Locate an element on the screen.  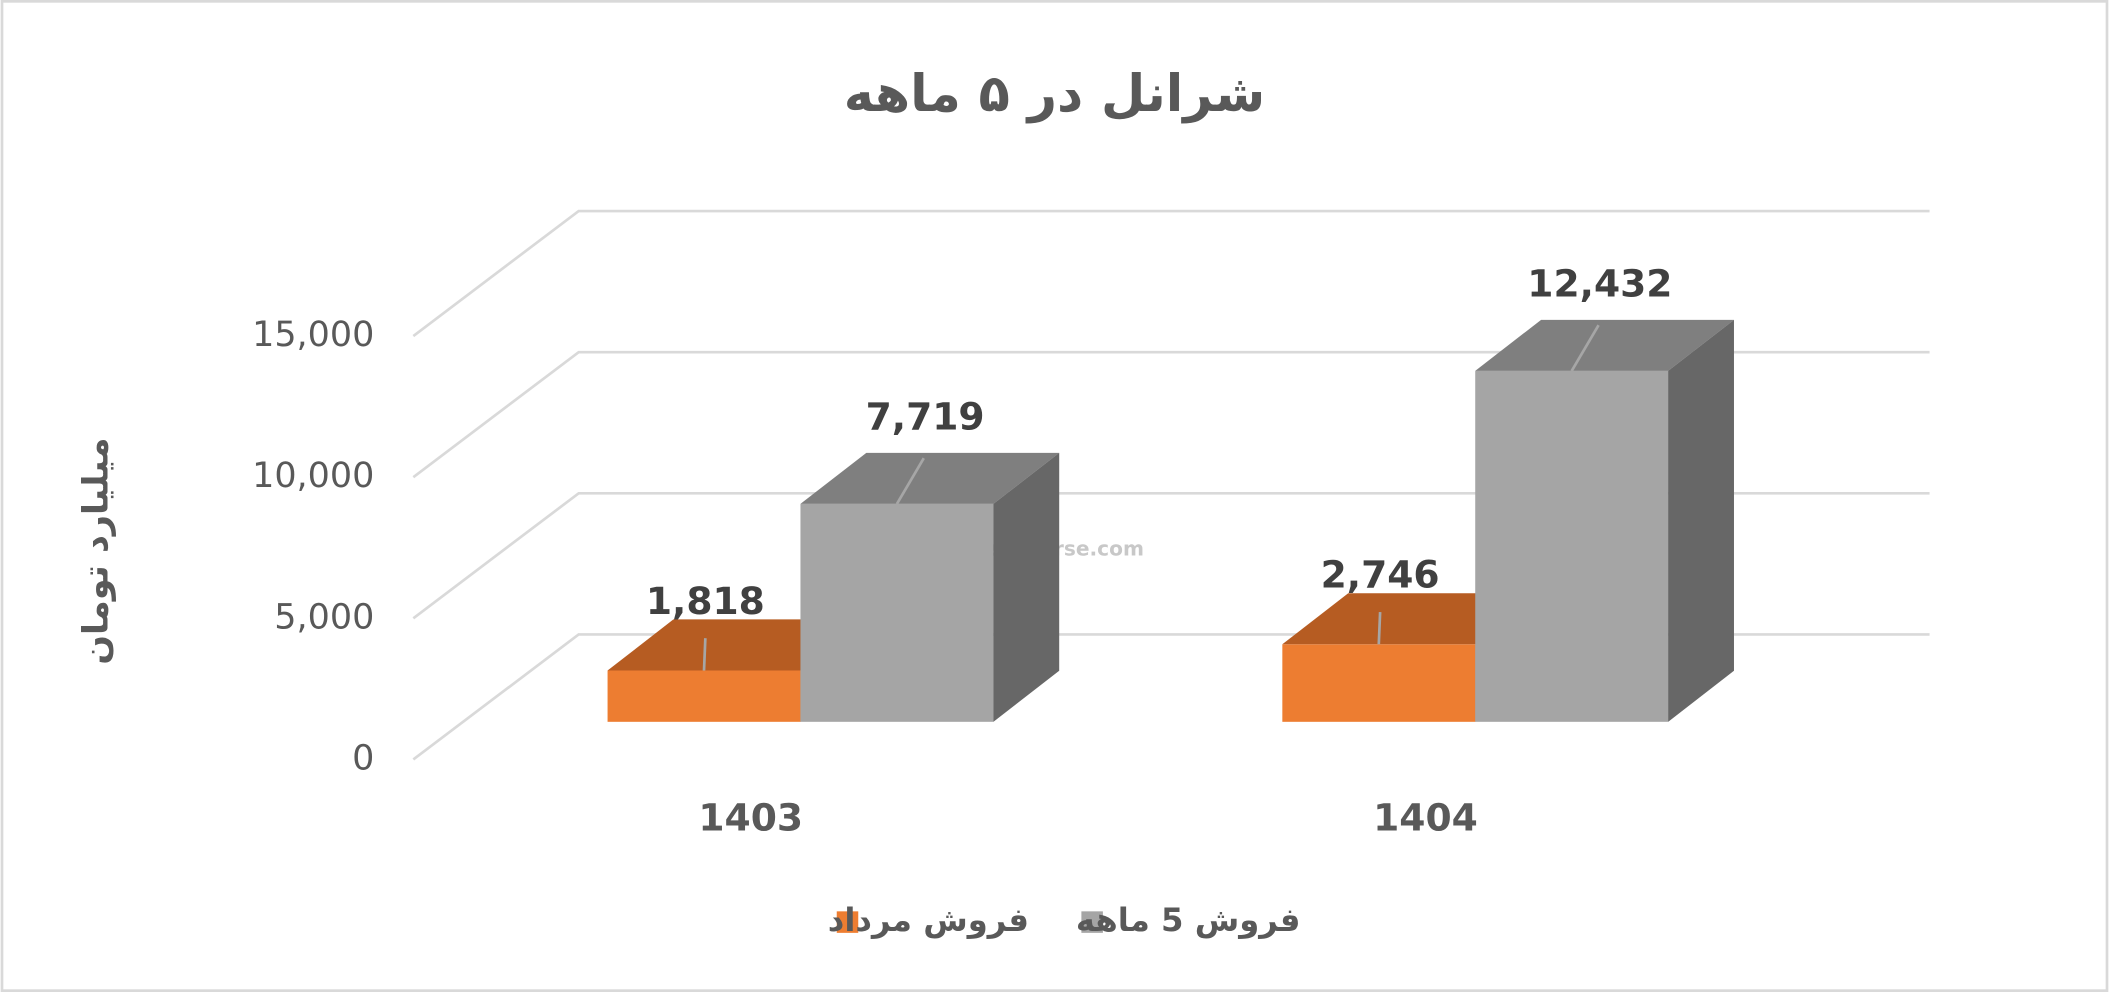
legend-label: فروش مرداد is located at coordinates (928, 920).